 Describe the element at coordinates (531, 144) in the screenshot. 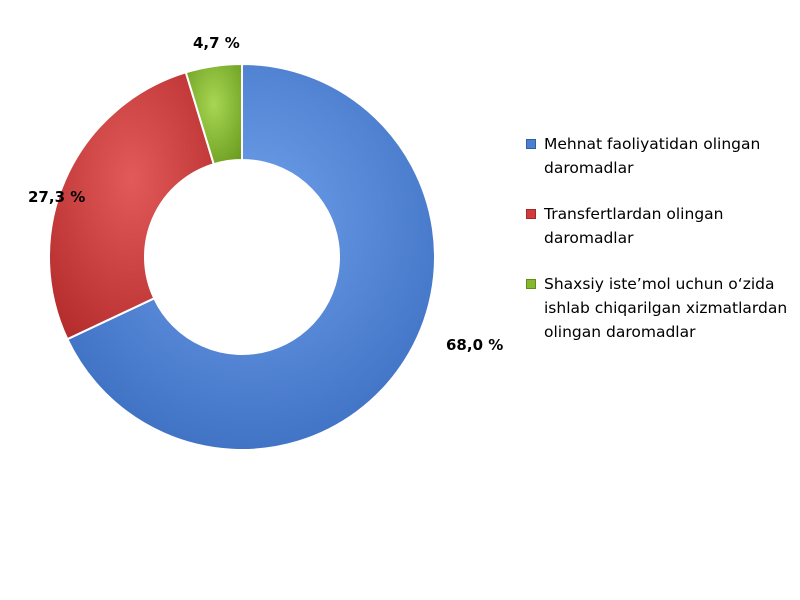

I see `legend-swatch-blue` at that location.